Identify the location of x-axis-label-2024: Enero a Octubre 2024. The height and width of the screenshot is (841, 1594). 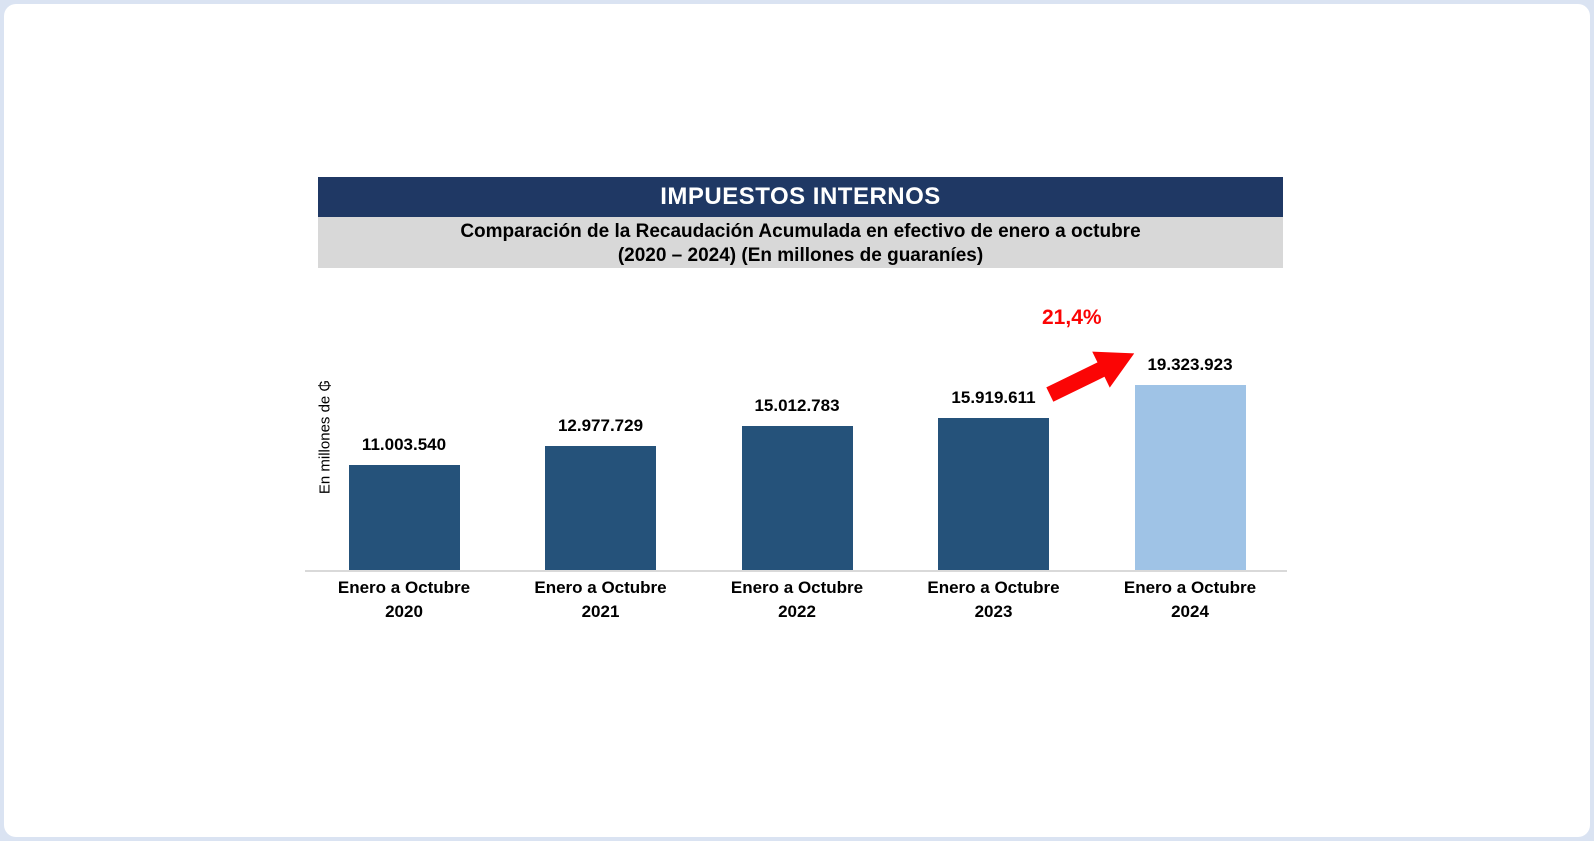
(1190, 600).